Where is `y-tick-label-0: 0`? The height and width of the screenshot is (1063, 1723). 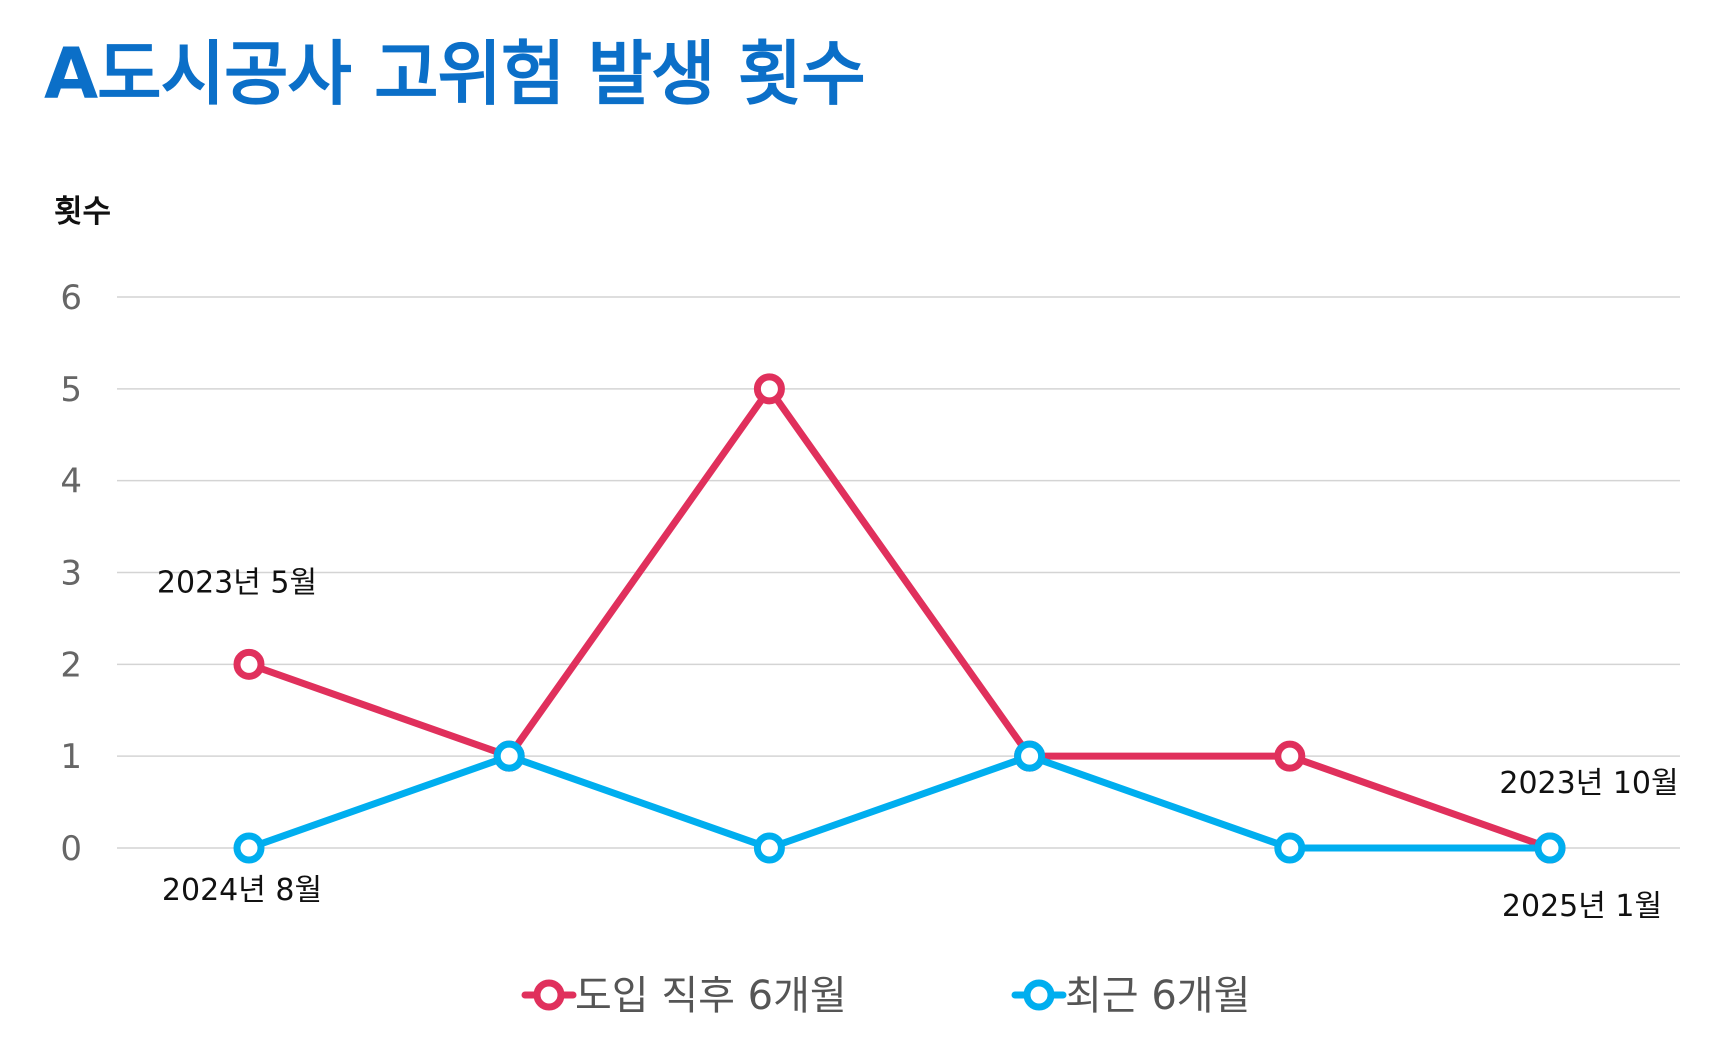
y-tick-label-0: 0 is located at coordinates (71, 849).